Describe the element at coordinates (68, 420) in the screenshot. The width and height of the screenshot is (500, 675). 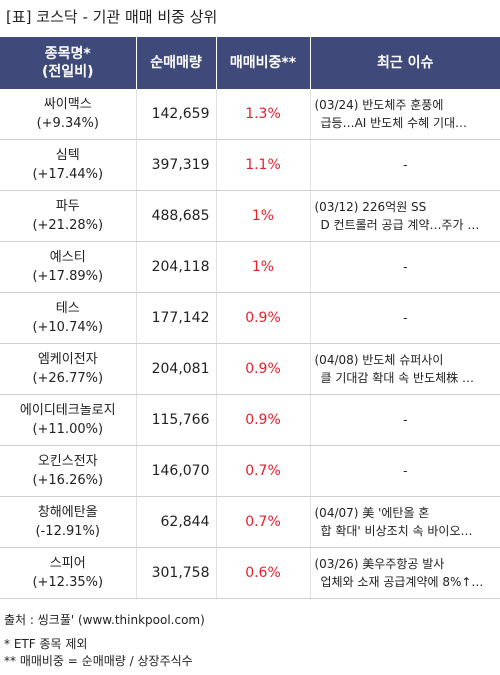
I see `stock-name-cell: 에이디테크놀로지 (+11.00%)` at that location.